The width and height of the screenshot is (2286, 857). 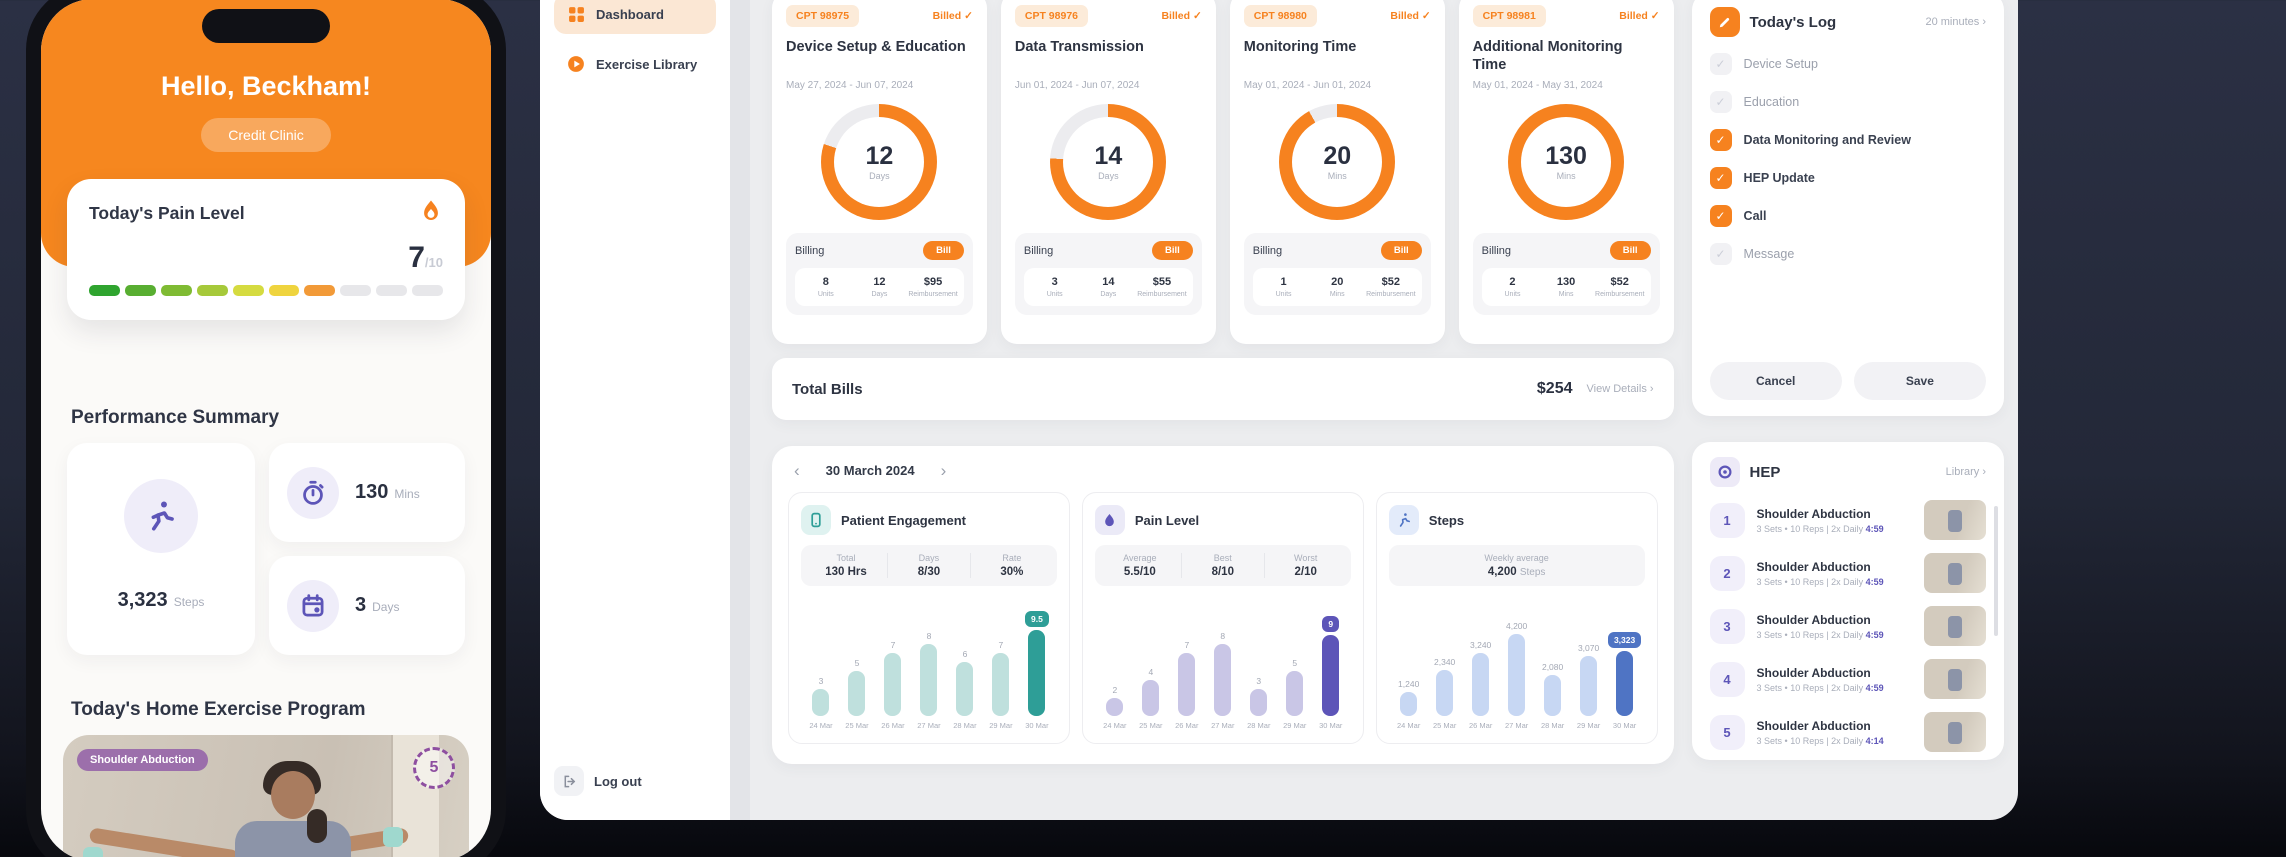 What do you see at coordinates (1847, 64) in the screenshot?
I see `log-checklist-item: ✓ Device Setup` at bounding box center [1847, 64].